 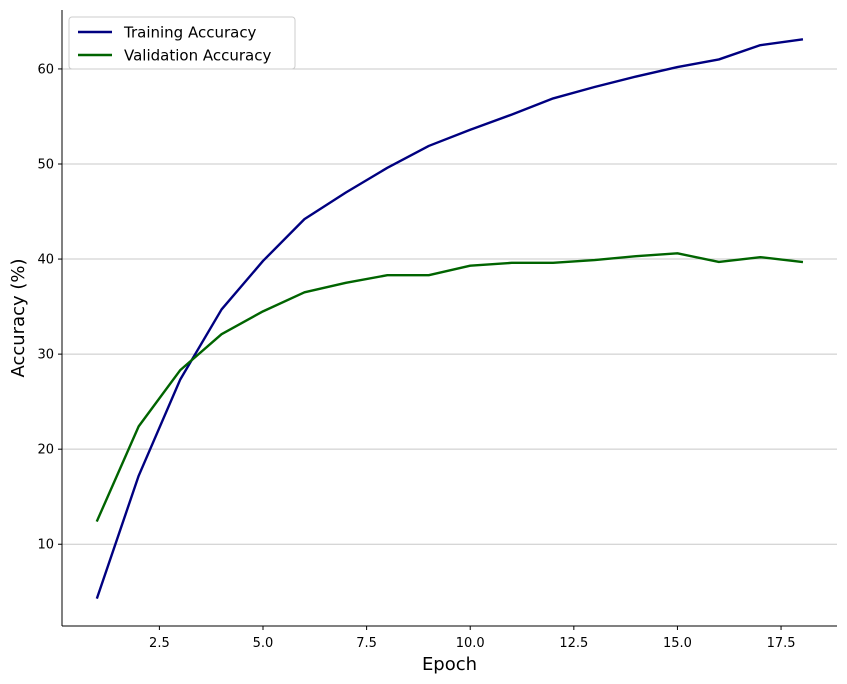 I want to click on legend: Training Accuracy Validation Accuracy, so click(x=182, y=43).